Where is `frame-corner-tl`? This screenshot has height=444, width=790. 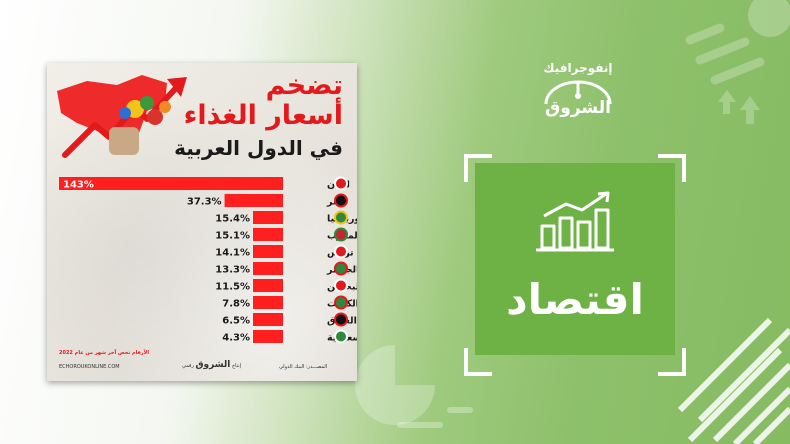 frame-corner-tl is located at coordinates (478, 168).